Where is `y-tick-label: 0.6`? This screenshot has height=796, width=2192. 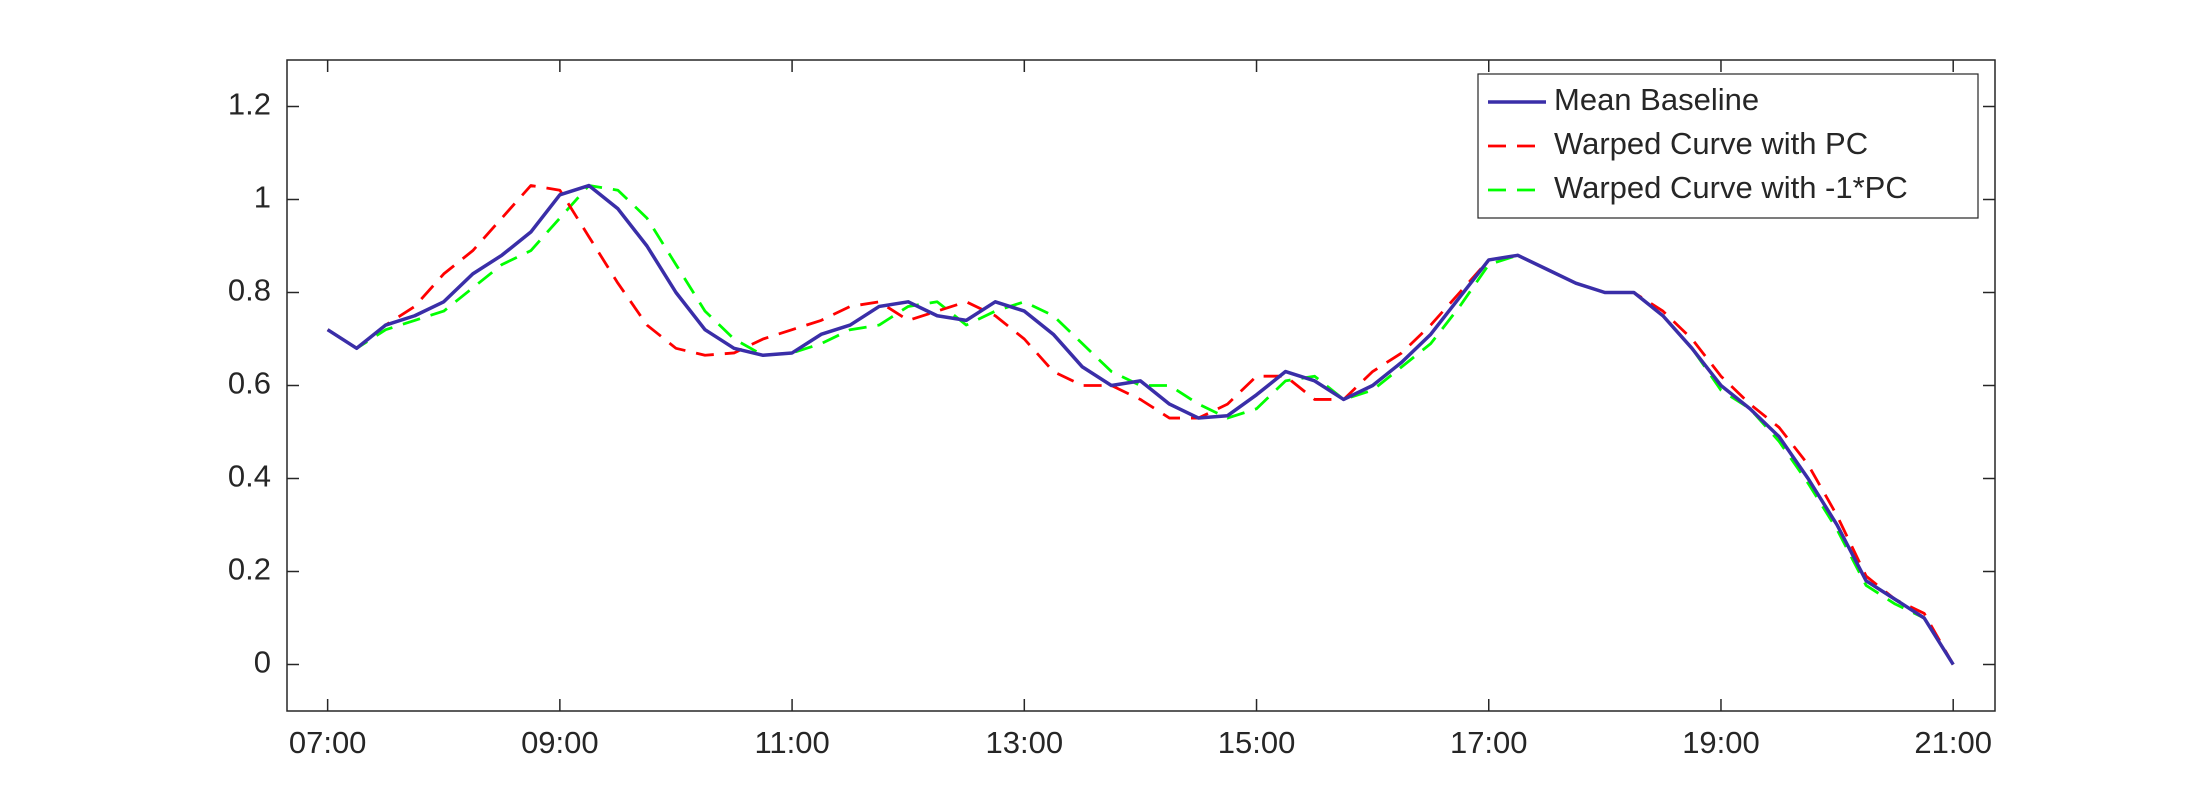 y-tick-label: 0.6 is located at coordinates (249, 383).